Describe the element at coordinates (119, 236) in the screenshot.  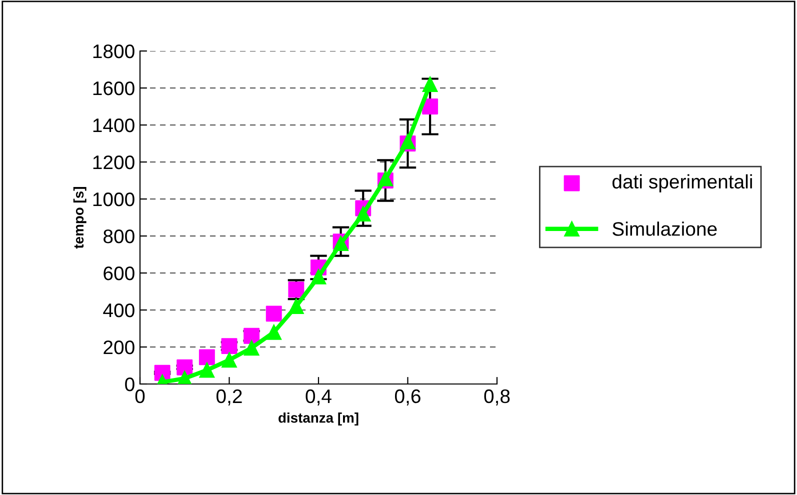
I see `y-tick-label: 800` at that location.